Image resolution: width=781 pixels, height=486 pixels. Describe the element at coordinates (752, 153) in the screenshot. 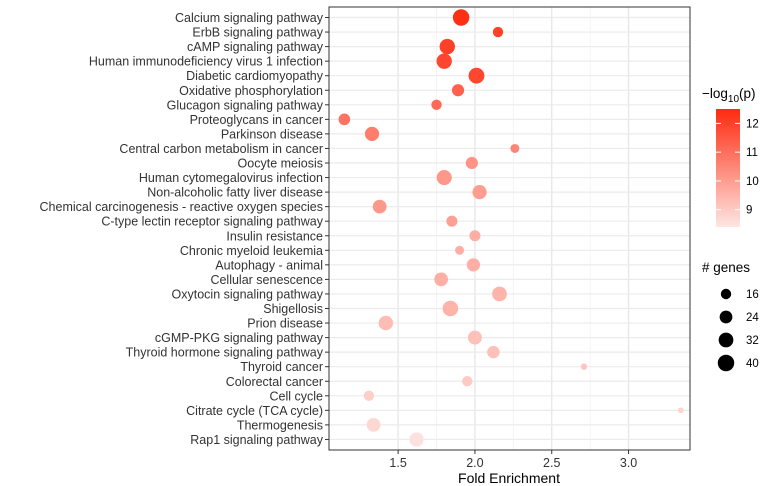

I see `color-legend-tick-label: 11` at that location.